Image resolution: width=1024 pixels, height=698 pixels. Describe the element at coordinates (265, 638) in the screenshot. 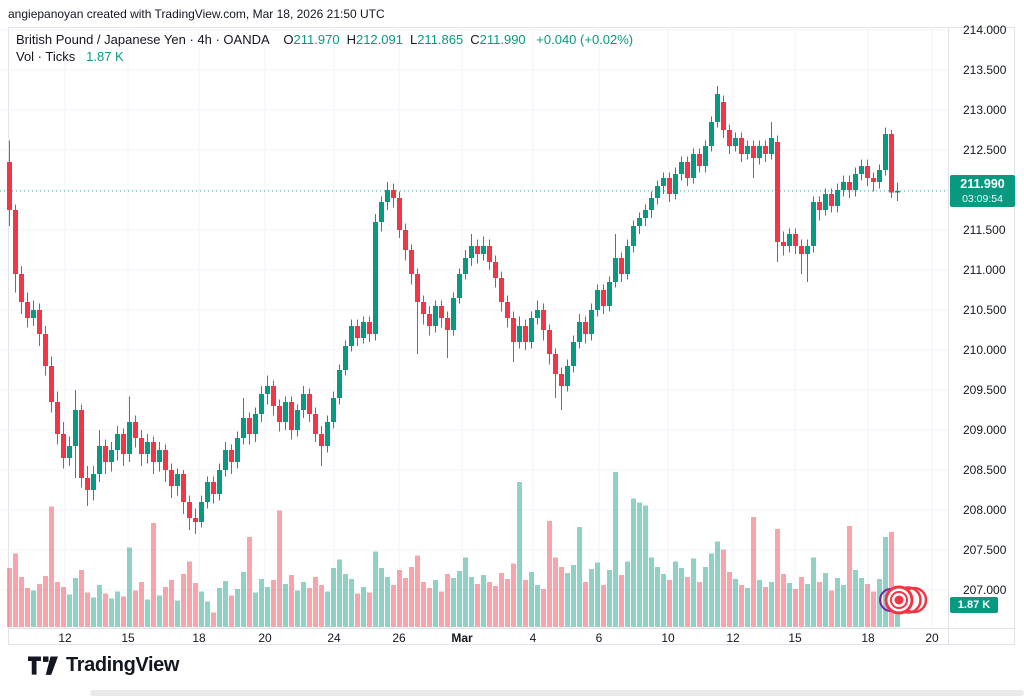

I see `time-axis-label: 20` at that location.